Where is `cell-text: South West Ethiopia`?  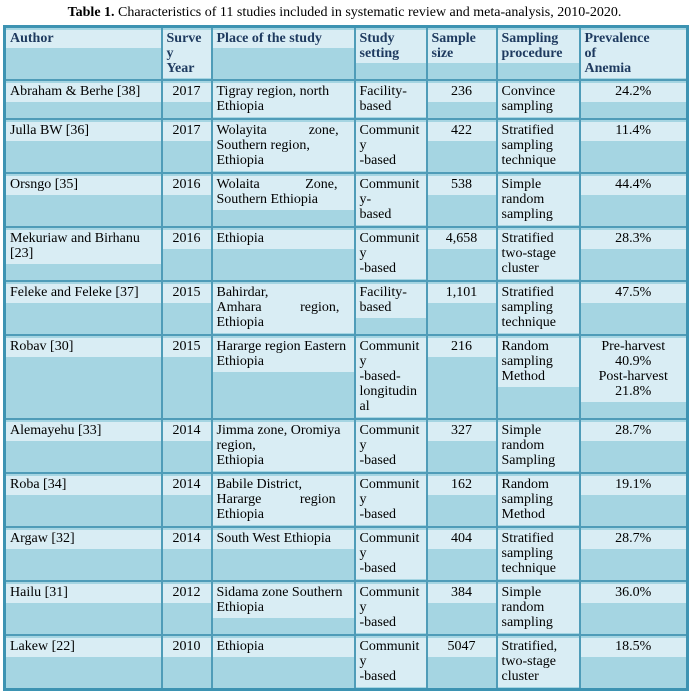 cell-text: South West Ethiopia is located at coordinates (283, 539).